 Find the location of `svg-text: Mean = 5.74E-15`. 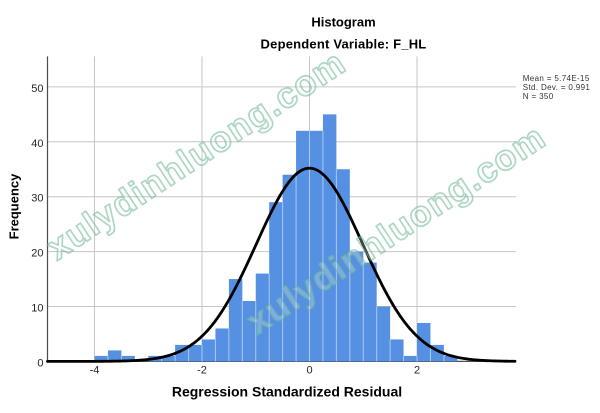

svg-text: Mean = 5.74E-15 is located at coordinates (556, 78).